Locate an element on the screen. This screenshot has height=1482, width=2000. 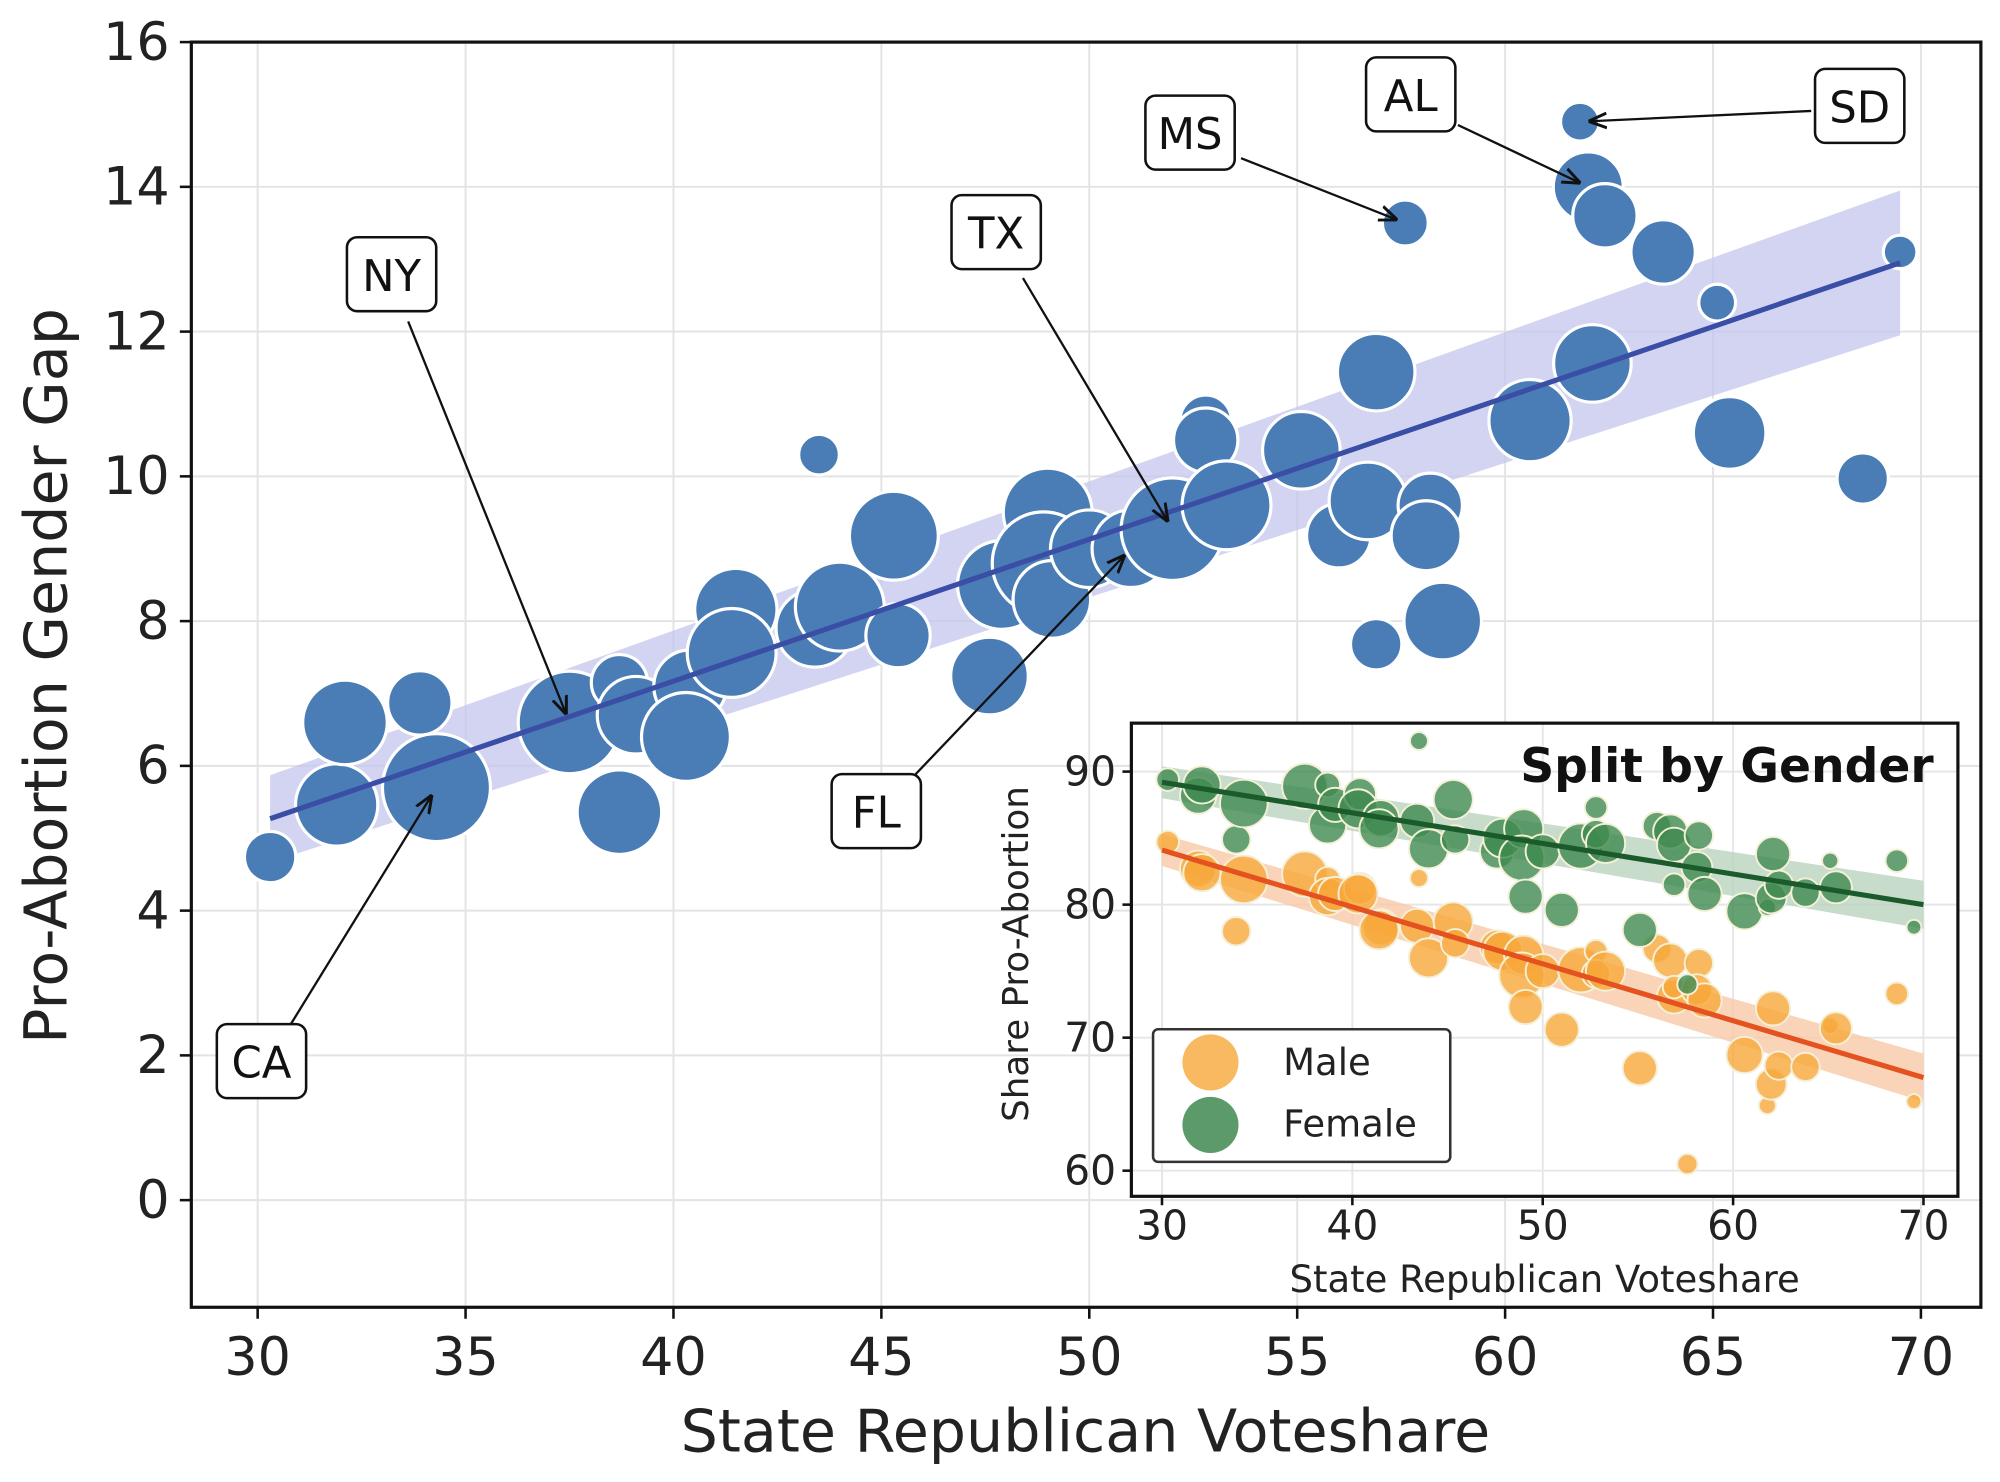
x-tick-label: 30 is located at coordinates (257, 1357).